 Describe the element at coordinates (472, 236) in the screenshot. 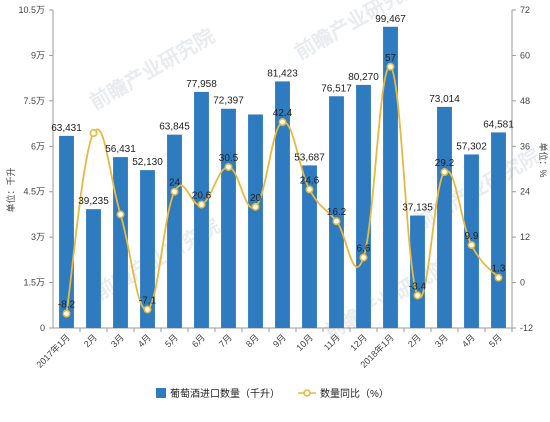

I see `line-value-label: 9.9` at that location.